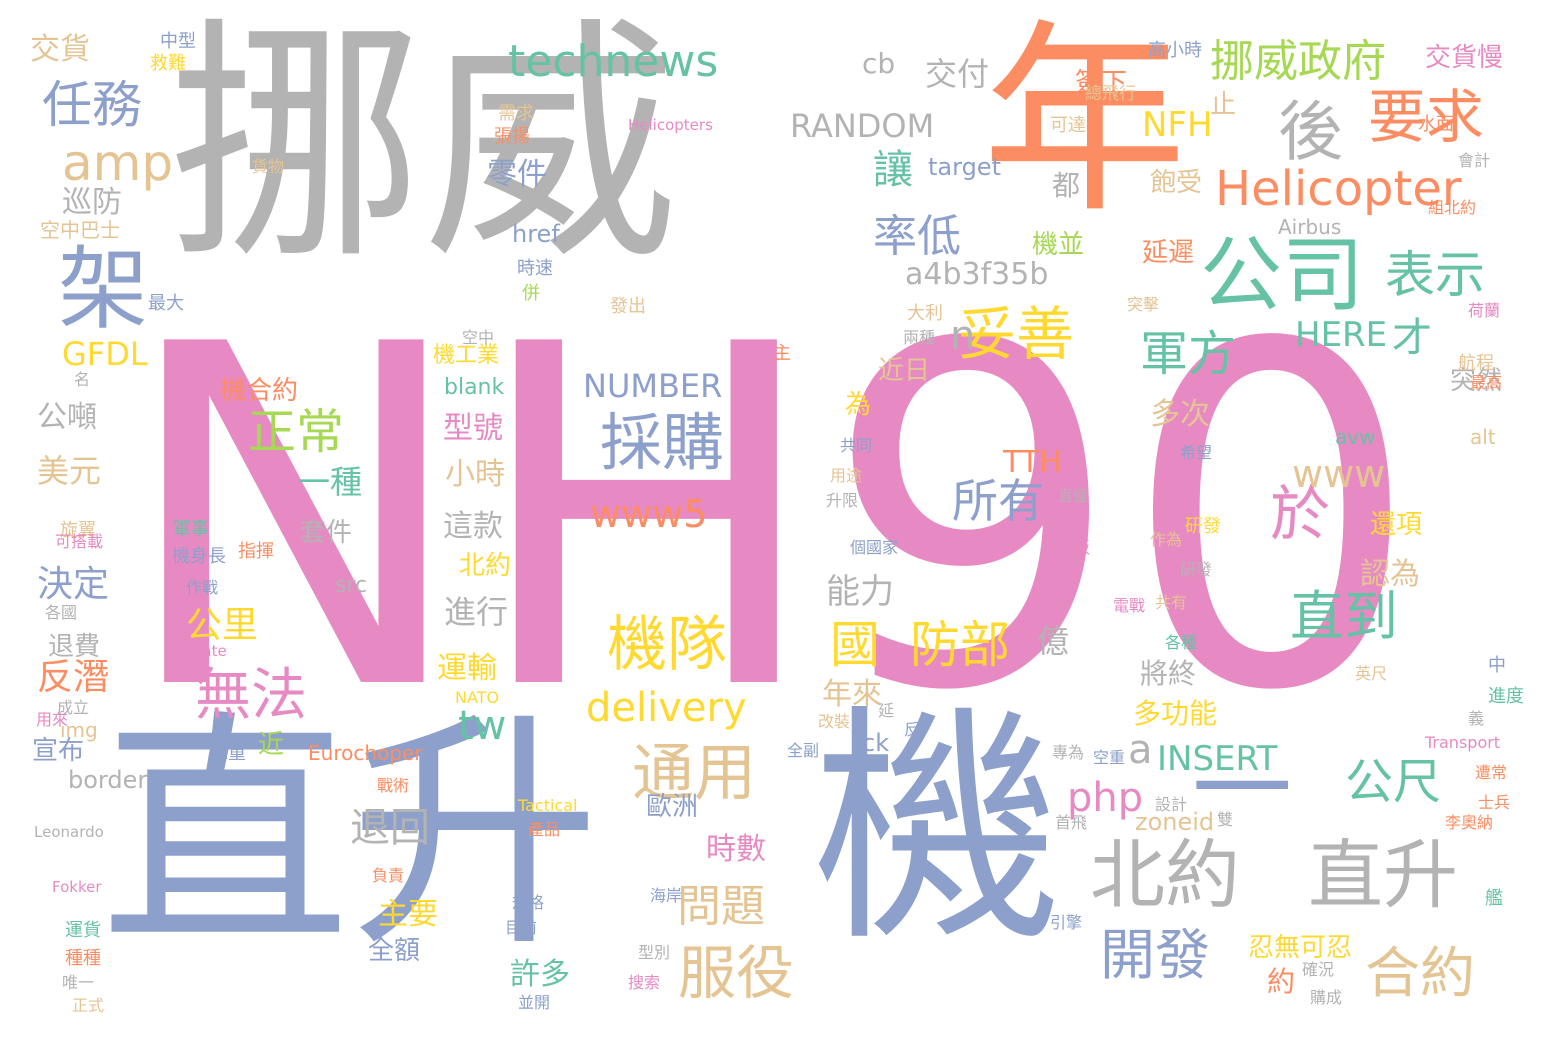 This screenshot has width=1548, height=1052. What do you see at coordinates (855, 645) in the screenshot?
I see `cloud-word: 國` at bounding box center [855, 645].